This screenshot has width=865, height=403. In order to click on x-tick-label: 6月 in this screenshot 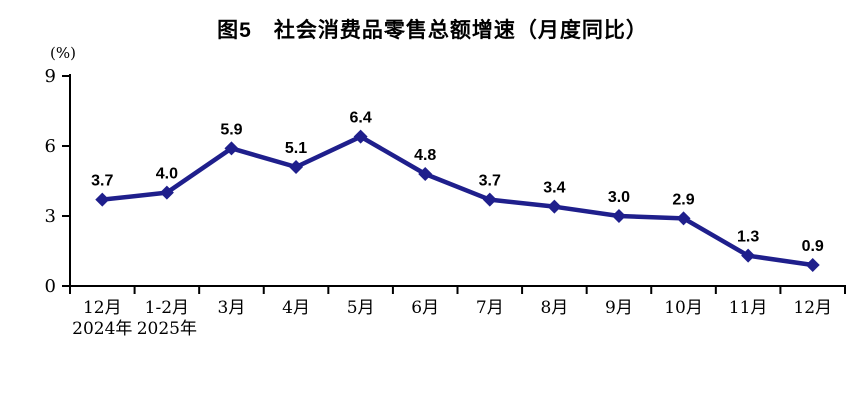, I will do `click(425, 308)`.